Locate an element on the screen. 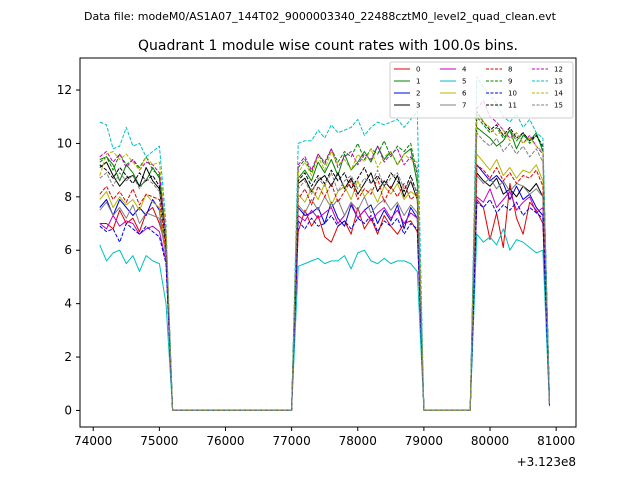  y-tick-label: 2 is located at coordinates (68, 357).